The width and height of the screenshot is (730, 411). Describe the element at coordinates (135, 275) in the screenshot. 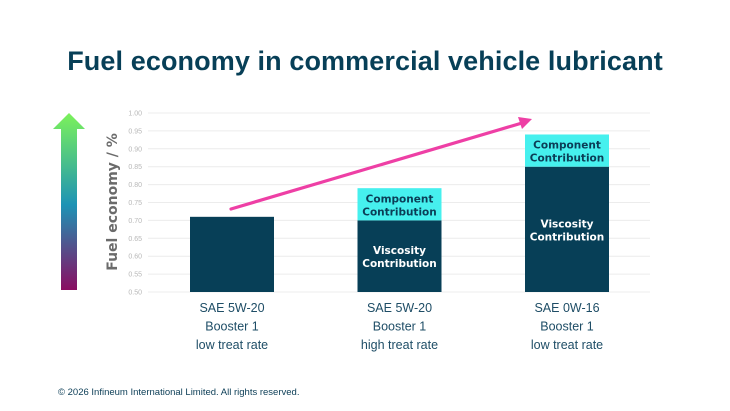

I see `y-tick-label: 0.55` at that location.